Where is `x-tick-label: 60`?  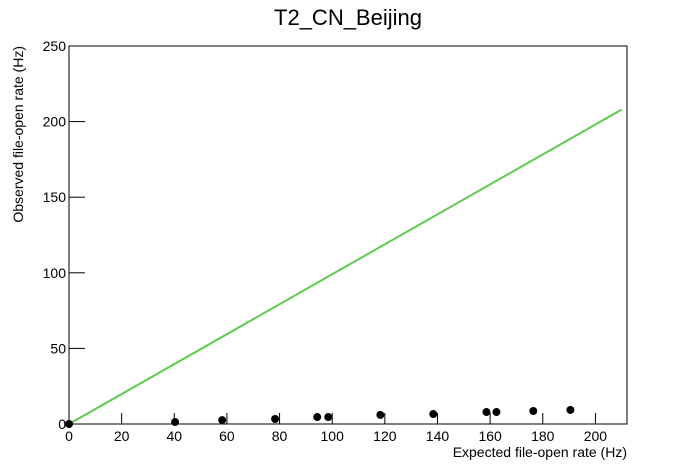 x-tick-label: 60 is located at coordinates (227, 436).